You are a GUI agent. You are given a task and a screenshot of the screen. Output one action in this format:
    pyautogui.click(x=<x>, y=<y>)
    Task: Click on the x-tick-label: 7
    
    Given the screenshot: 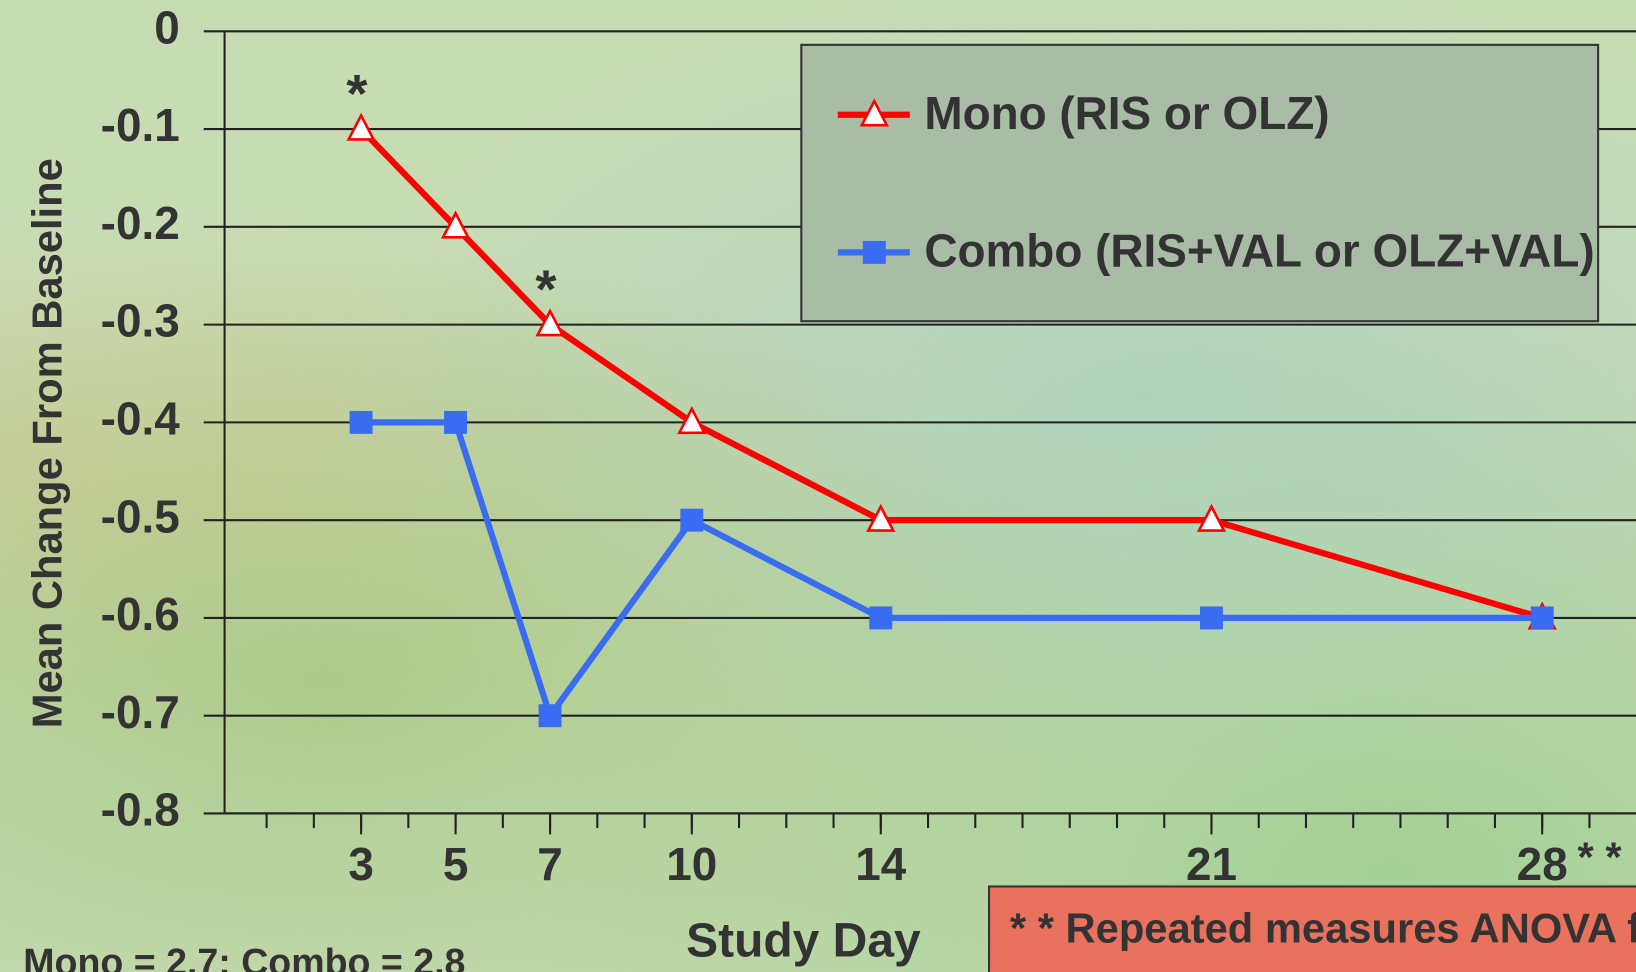 What is the action you would take?
    pyautogui.click(x=550, y=864)
    